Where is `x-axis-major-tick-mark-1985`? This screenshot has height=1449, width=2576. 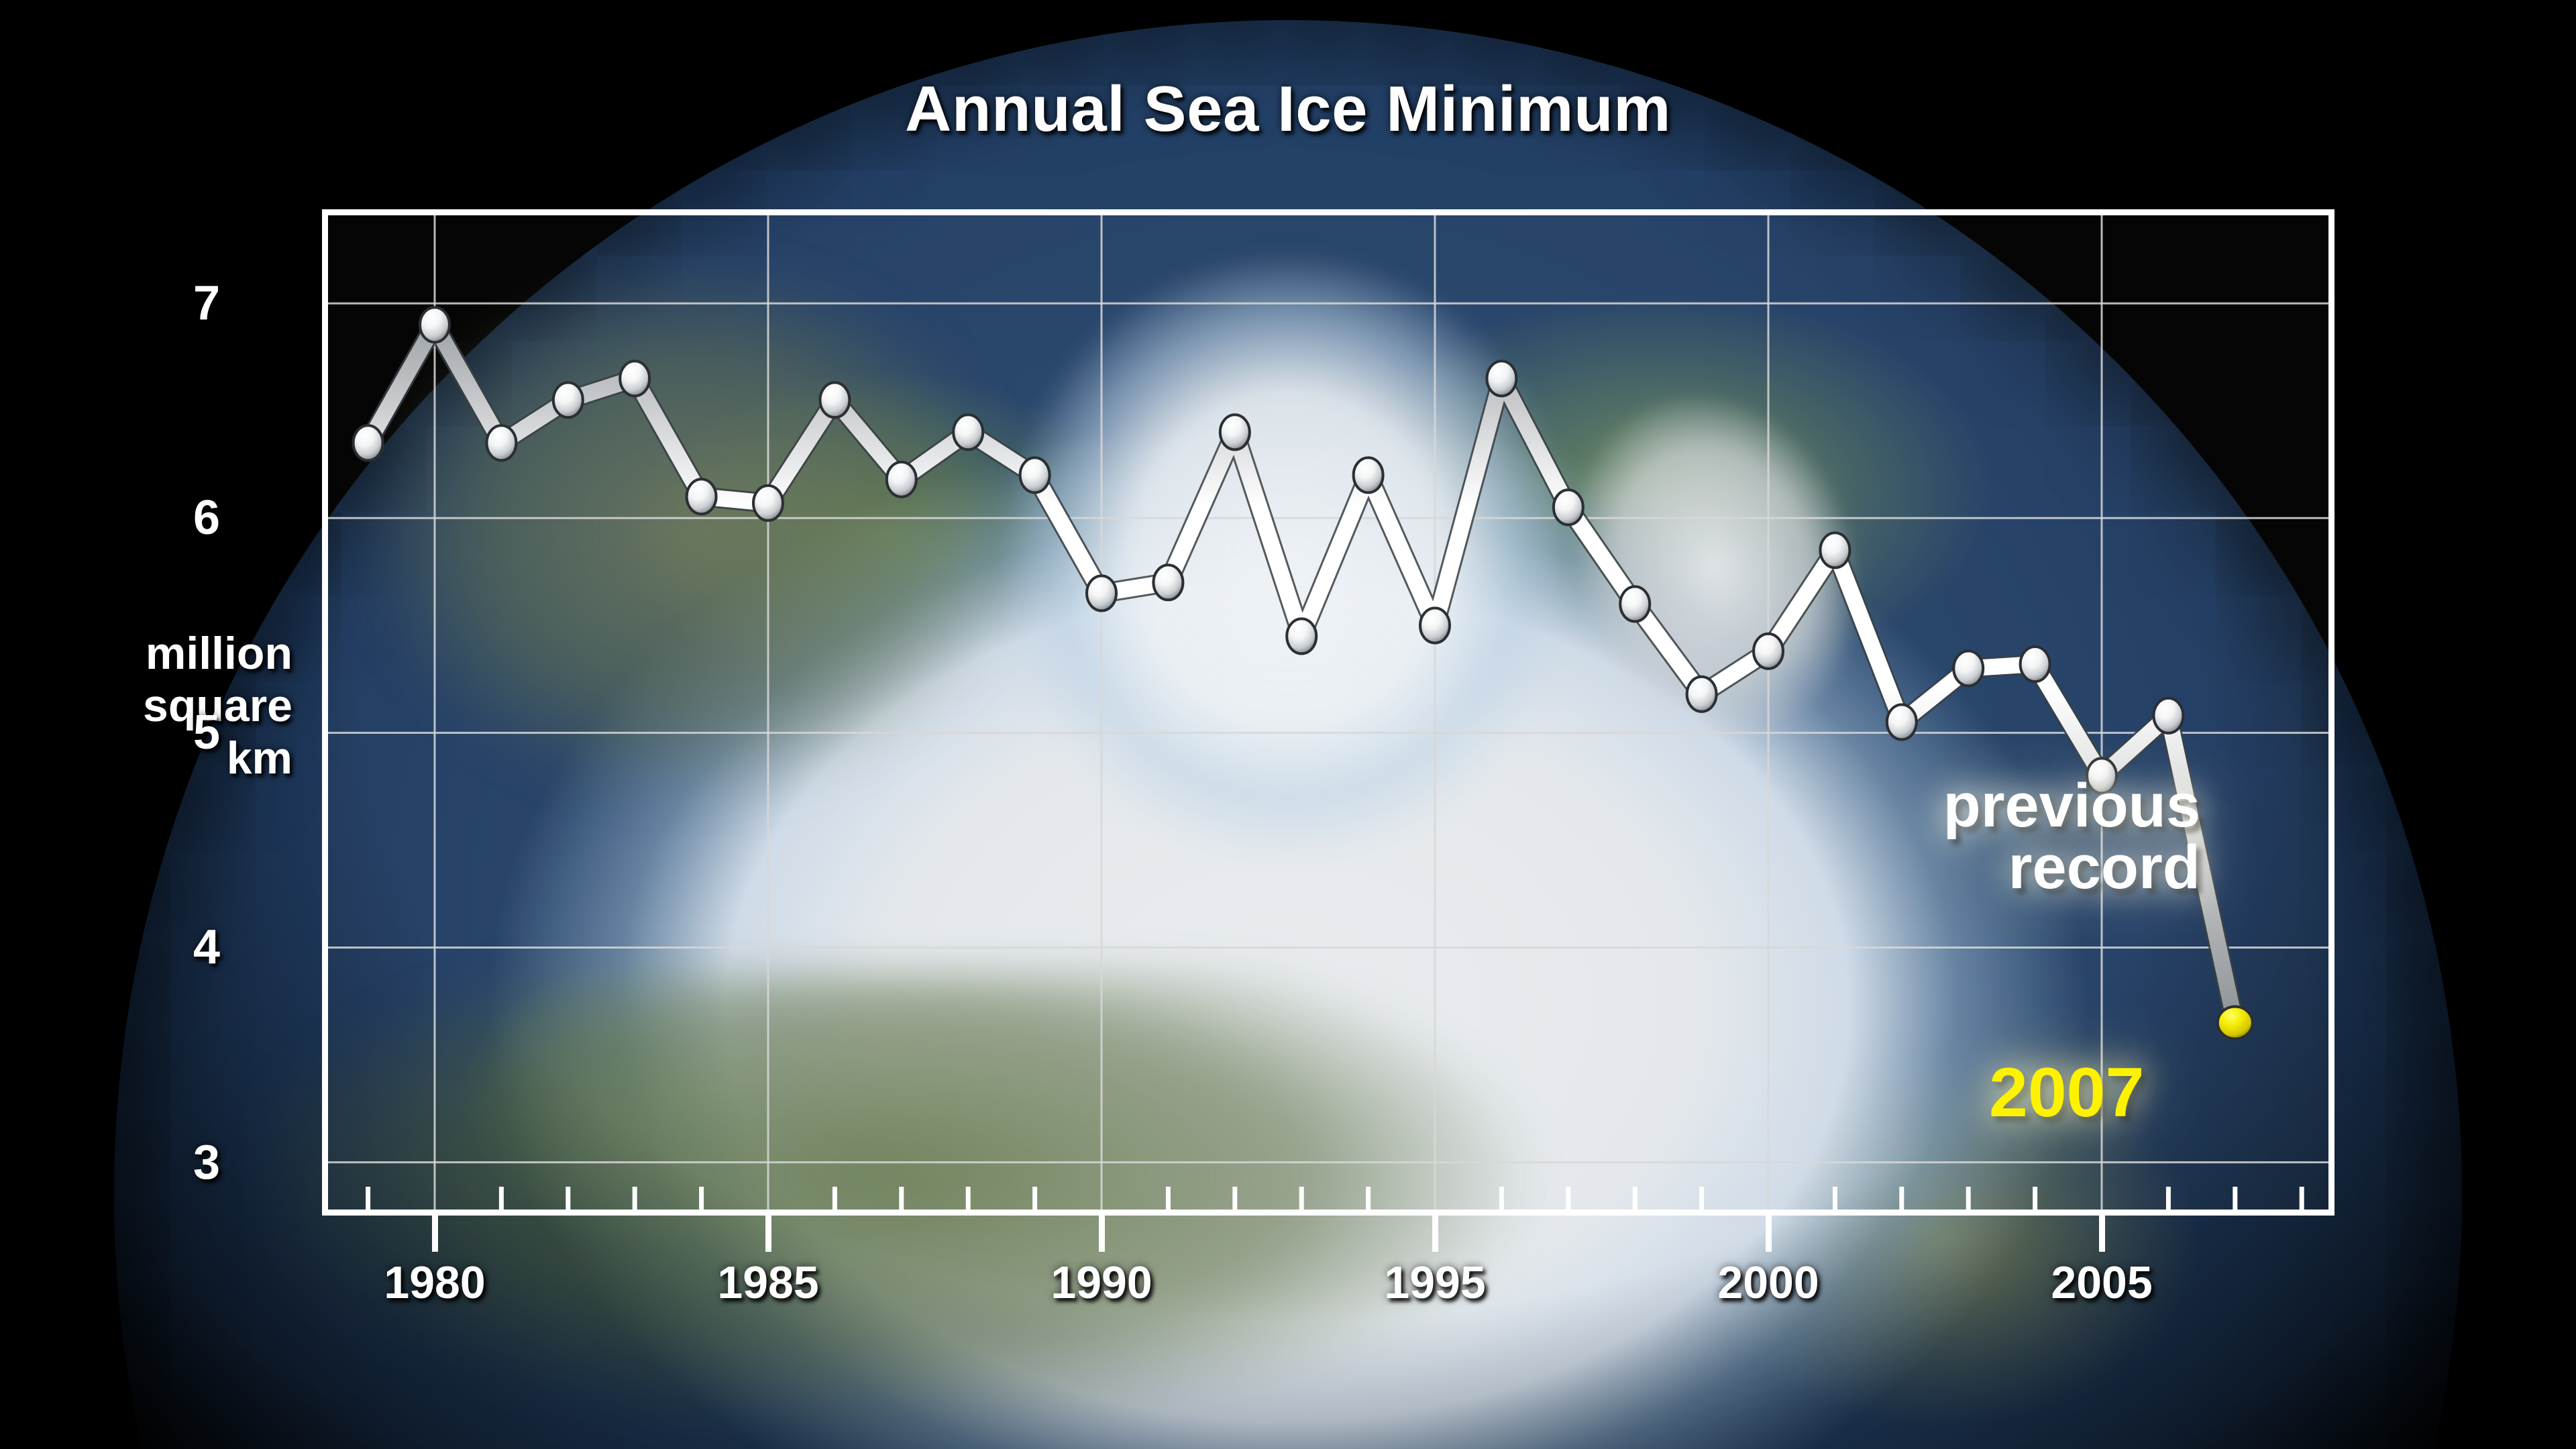
x-axis-major-tick-mark-1985 is located at coordinates (768, 1234).